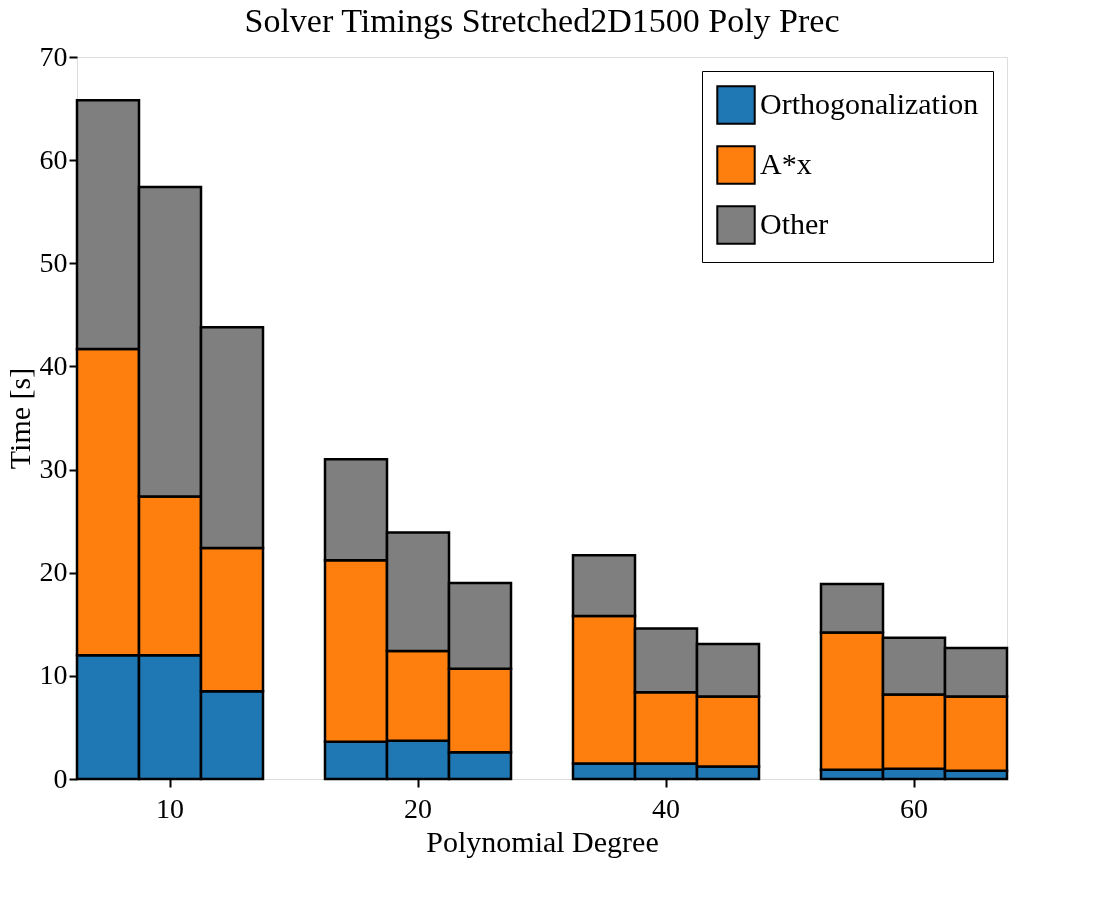 This screenshot has width=1107, height=909. Describe the element at coordinates (53, 262) in the screenshot. I see `y-tick-label: 50` at that location.